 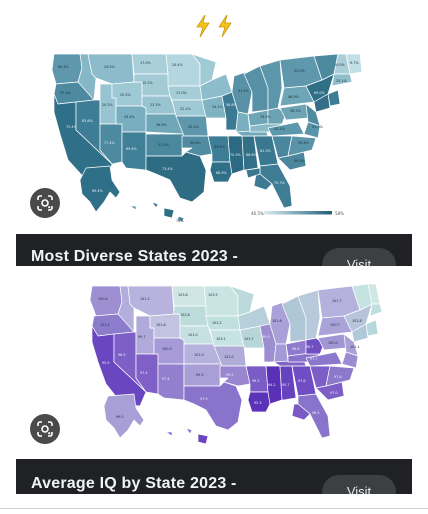 I want to click on svg-text: 94.2, so click(x=272, y=385).